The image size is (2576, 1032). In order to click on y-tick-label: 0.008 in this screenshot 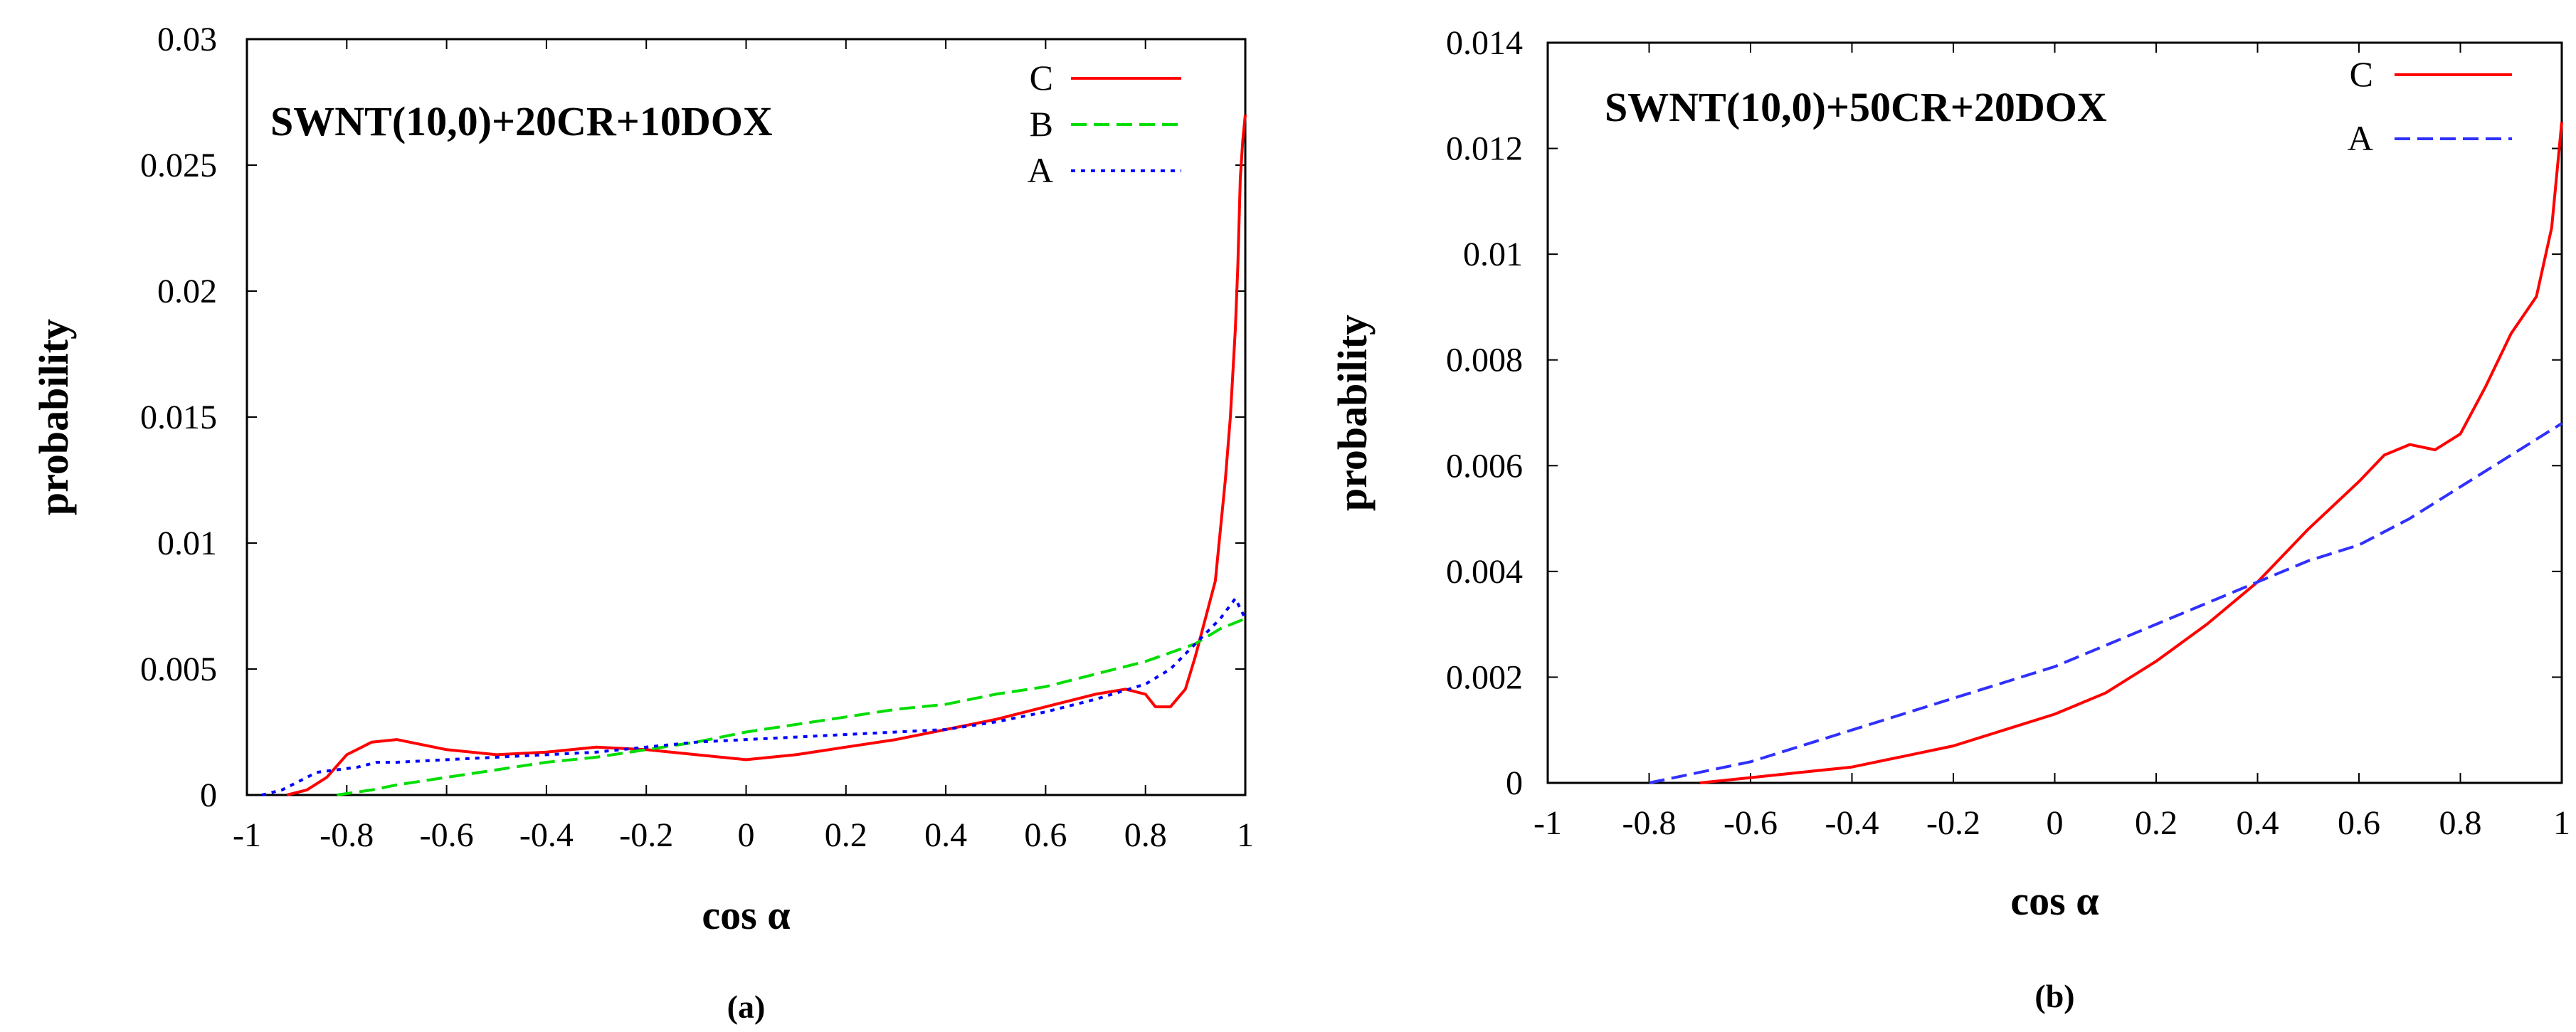, I will do `click(1484, 361)`.